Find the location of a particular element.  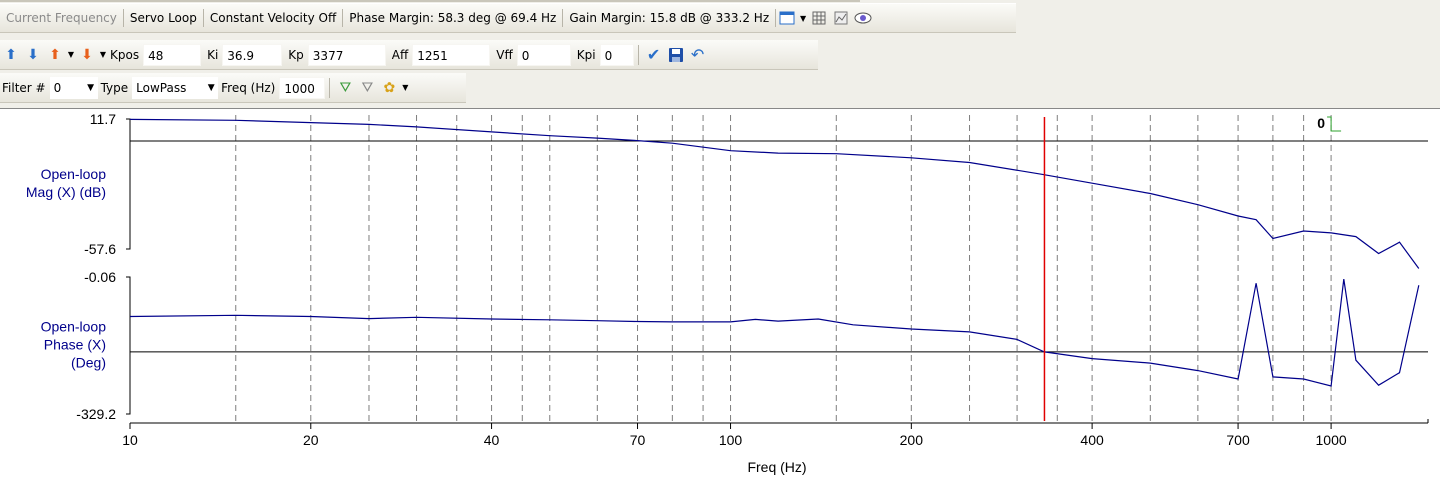

filter-type-value: LowPass is located at coordinates (161, 87).